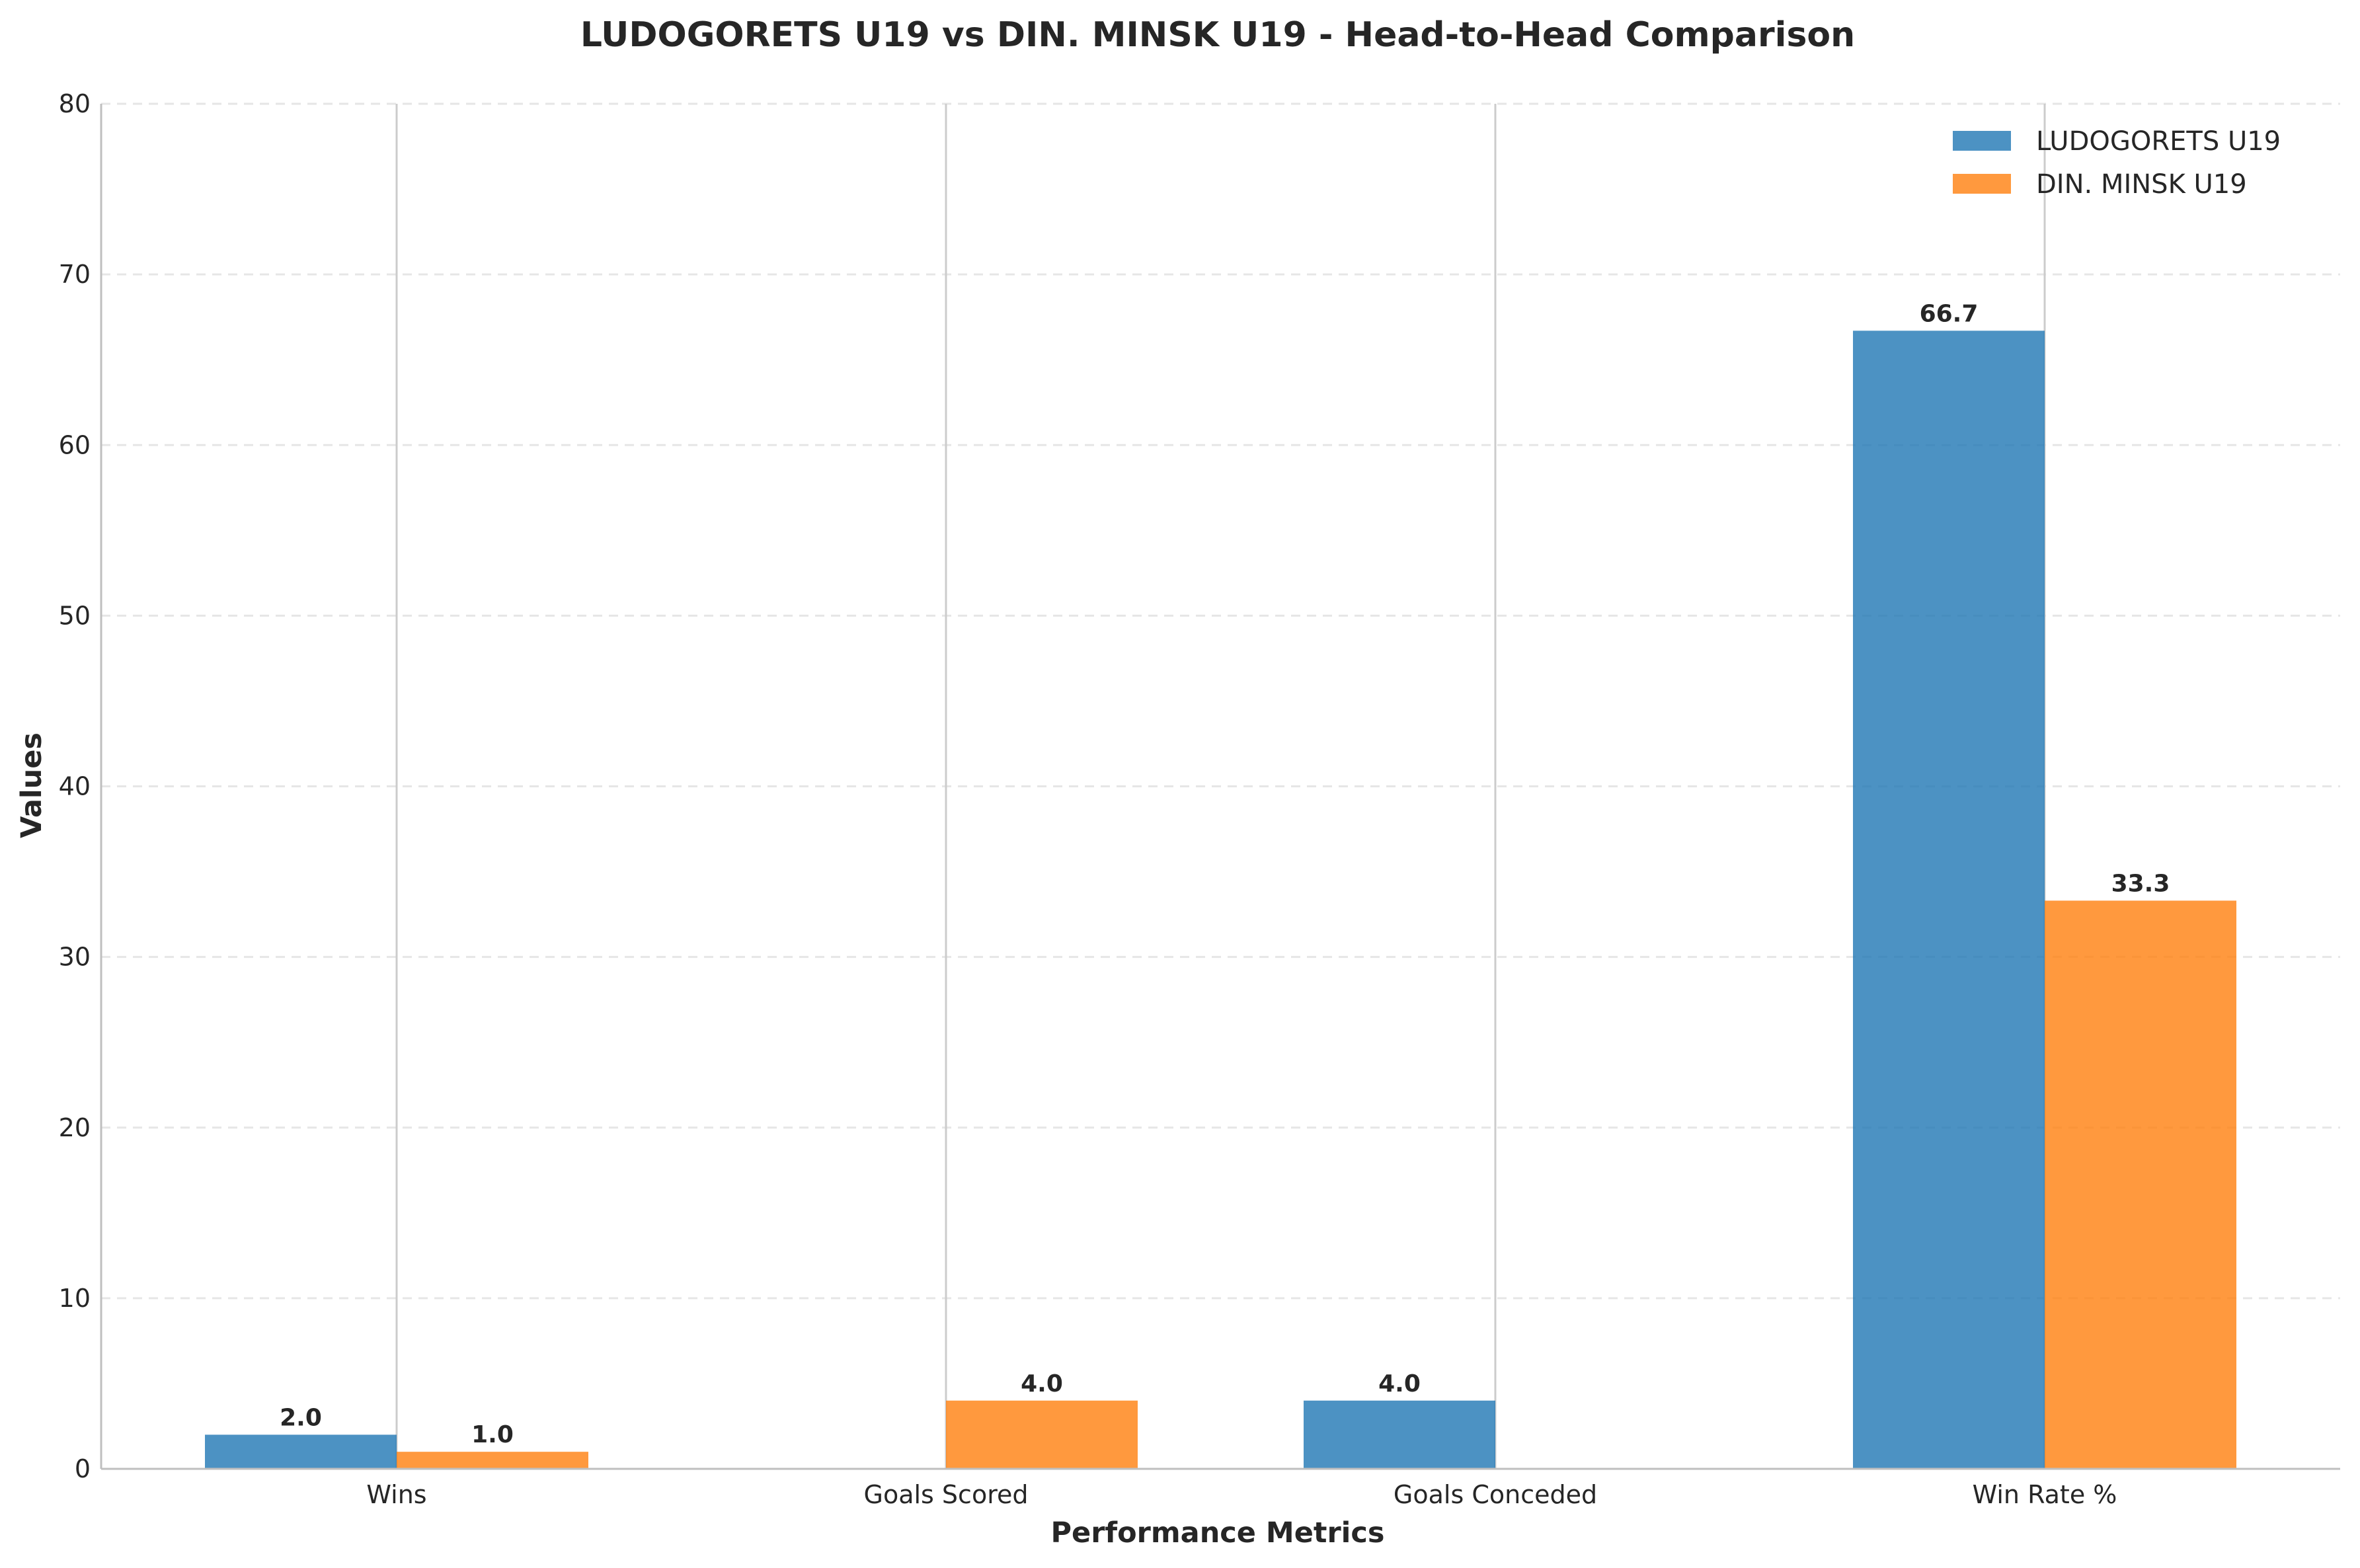  What do you see at coordinates (75, 103) in the screenshot?
I see `y-tick-label: 80` at bounding box center [75, 103].